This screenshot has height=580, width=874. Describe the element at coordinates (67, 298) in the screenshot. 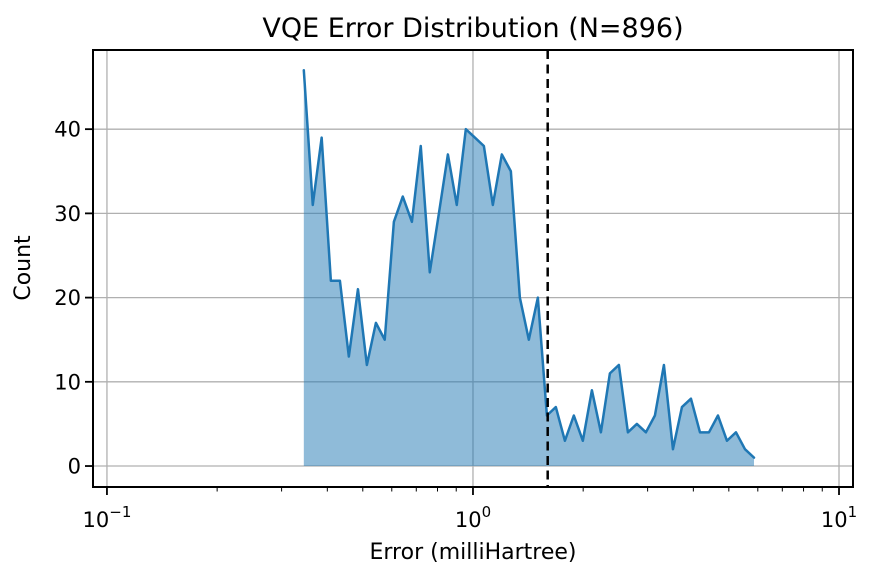

I see `y-tick-label: 20` at that location.